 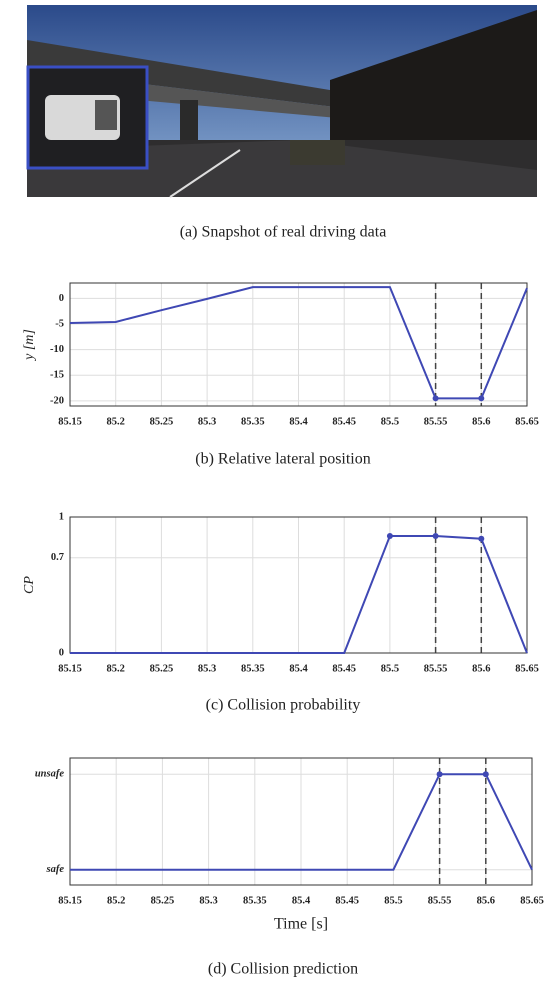 What do you see at coordinates (283, 969) in the screenshot?
I see `chart-caption: (d) Collision prediction` at bounding box center [283, 969].